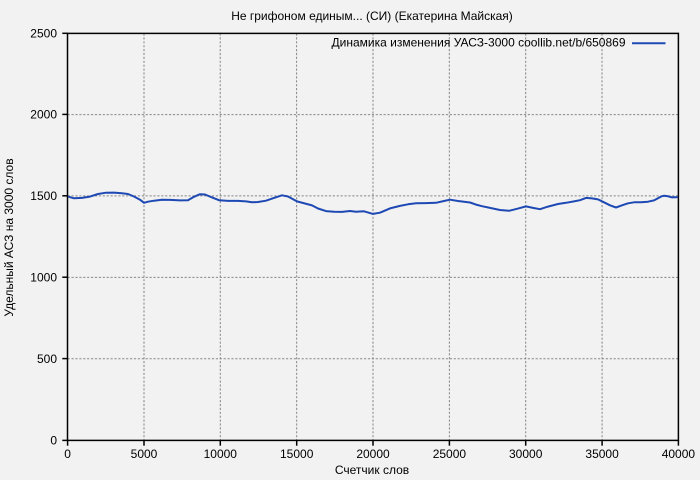  Describe the element at coordinates (43, 278) in the screenshot. I see `svg-text: 1000` at that location.